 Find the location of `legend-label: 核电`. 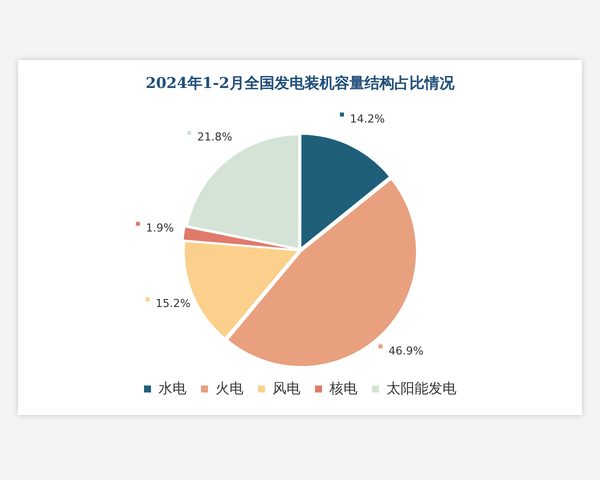

legend-label: 核电 is located at coordinates (343, 388).